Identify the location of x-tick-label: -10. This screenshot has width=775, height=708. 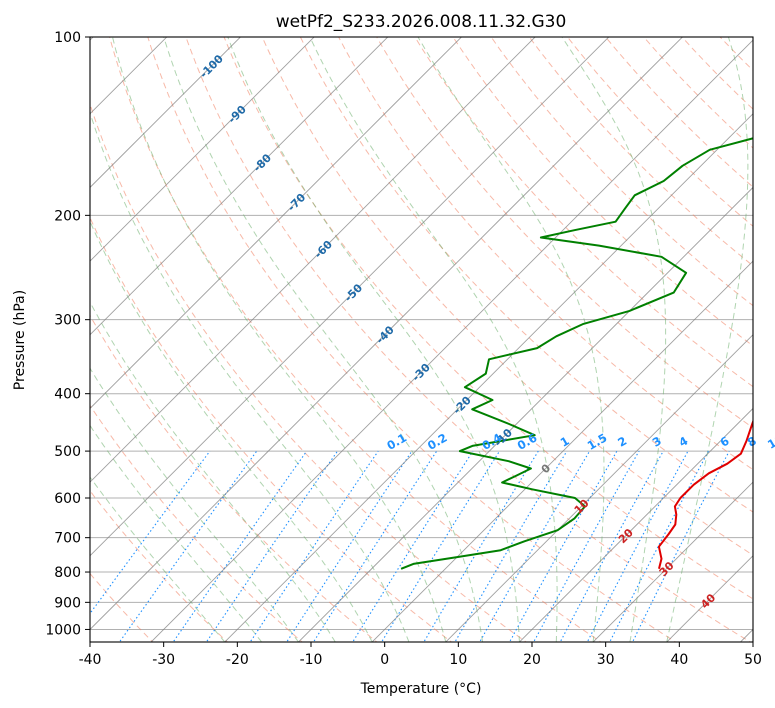
(311, 660).